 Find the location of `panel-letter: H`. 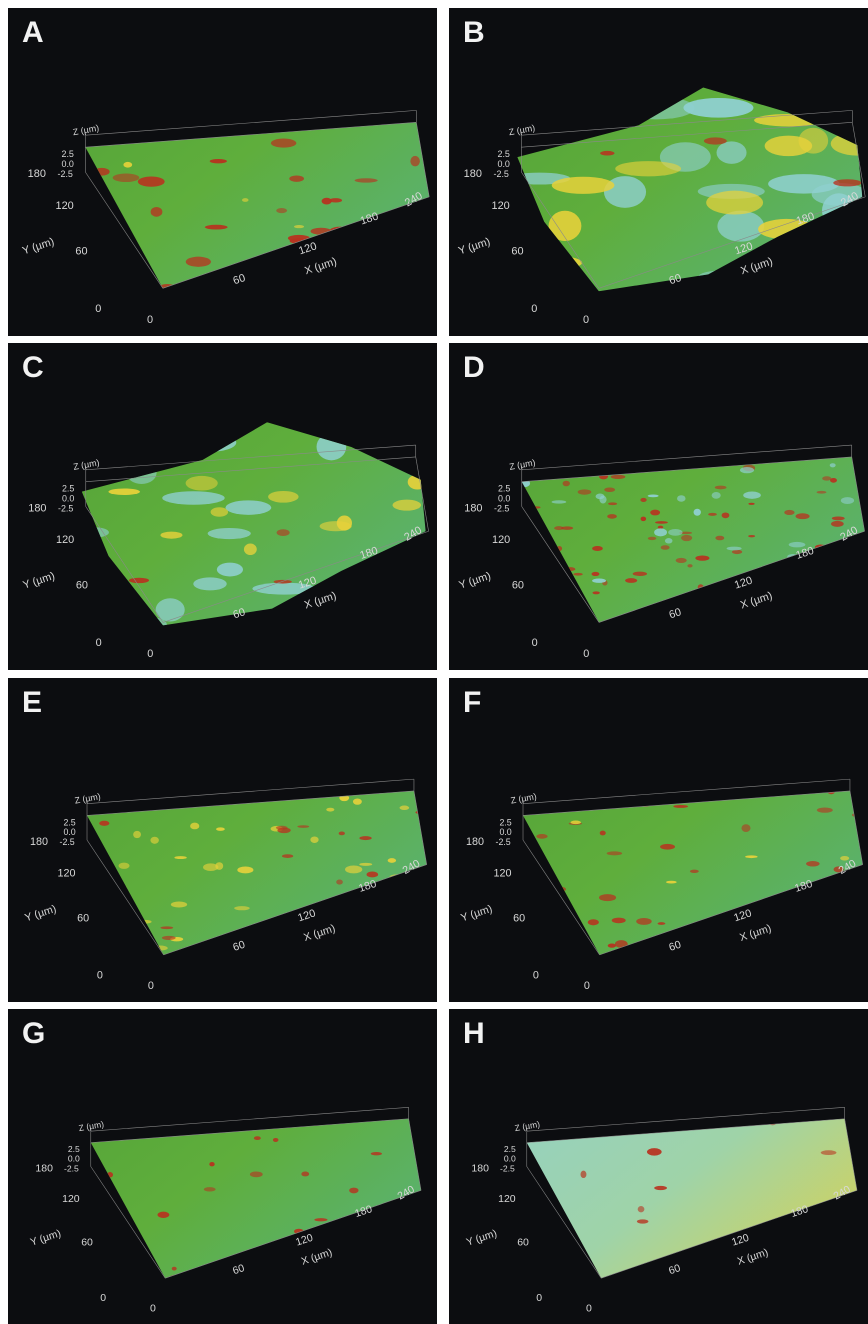

panel-letter: H is located at coordinates (474, 1033).